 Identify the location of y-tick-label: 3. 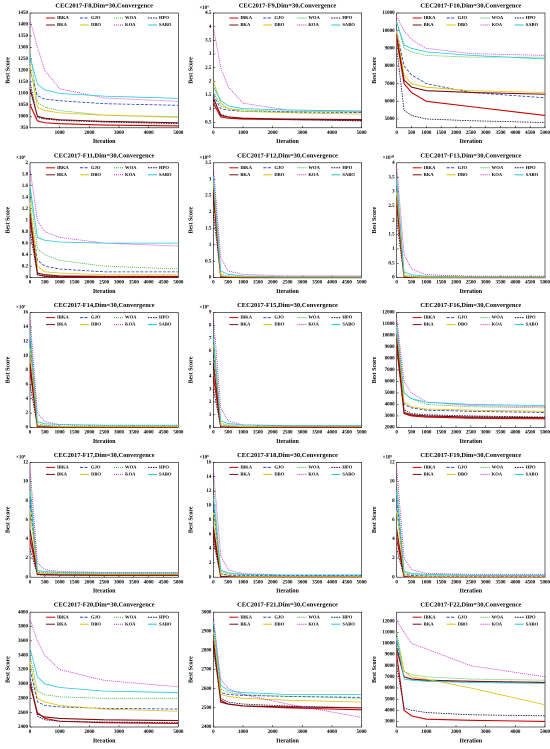
(210, 389).